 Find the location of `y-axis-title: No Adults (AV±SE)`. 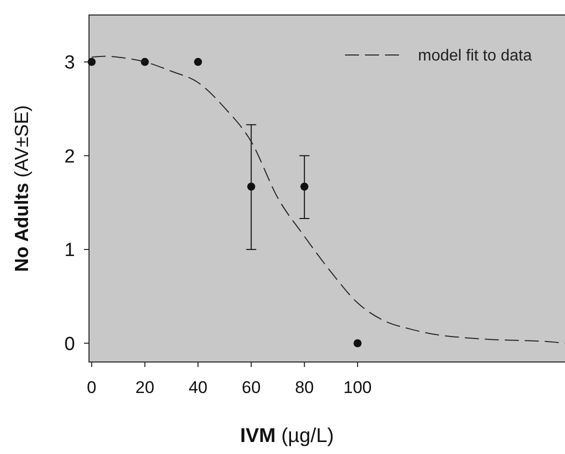

y-axis-title: No Adults (AV±SE) is located at coordinates (22, 188).